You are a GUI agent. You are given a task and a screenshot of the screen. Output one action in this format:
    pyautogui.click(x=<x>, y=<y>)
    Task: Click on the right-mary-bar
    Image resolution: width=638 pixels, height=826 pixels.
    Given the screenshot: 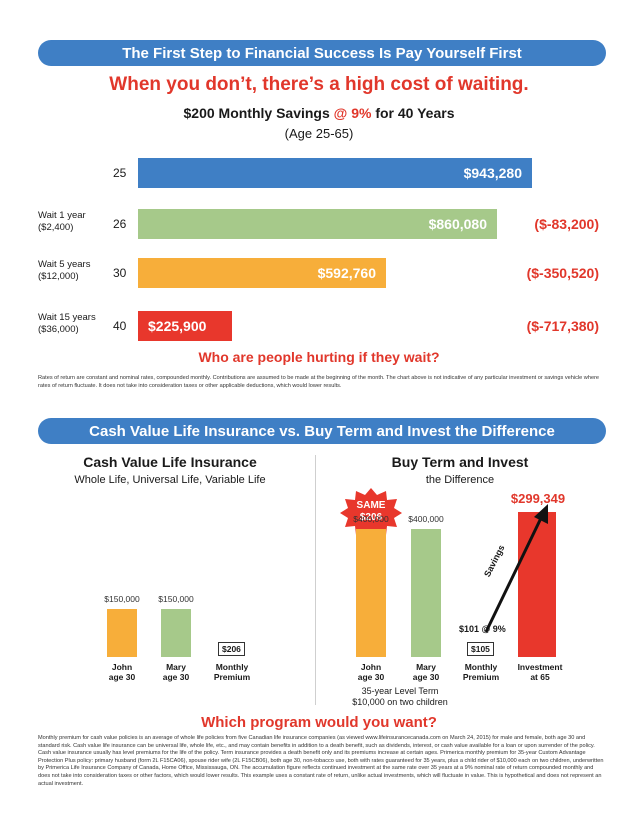 What is the action you would take?
    pyautogui.click(x=426, y=593)
    